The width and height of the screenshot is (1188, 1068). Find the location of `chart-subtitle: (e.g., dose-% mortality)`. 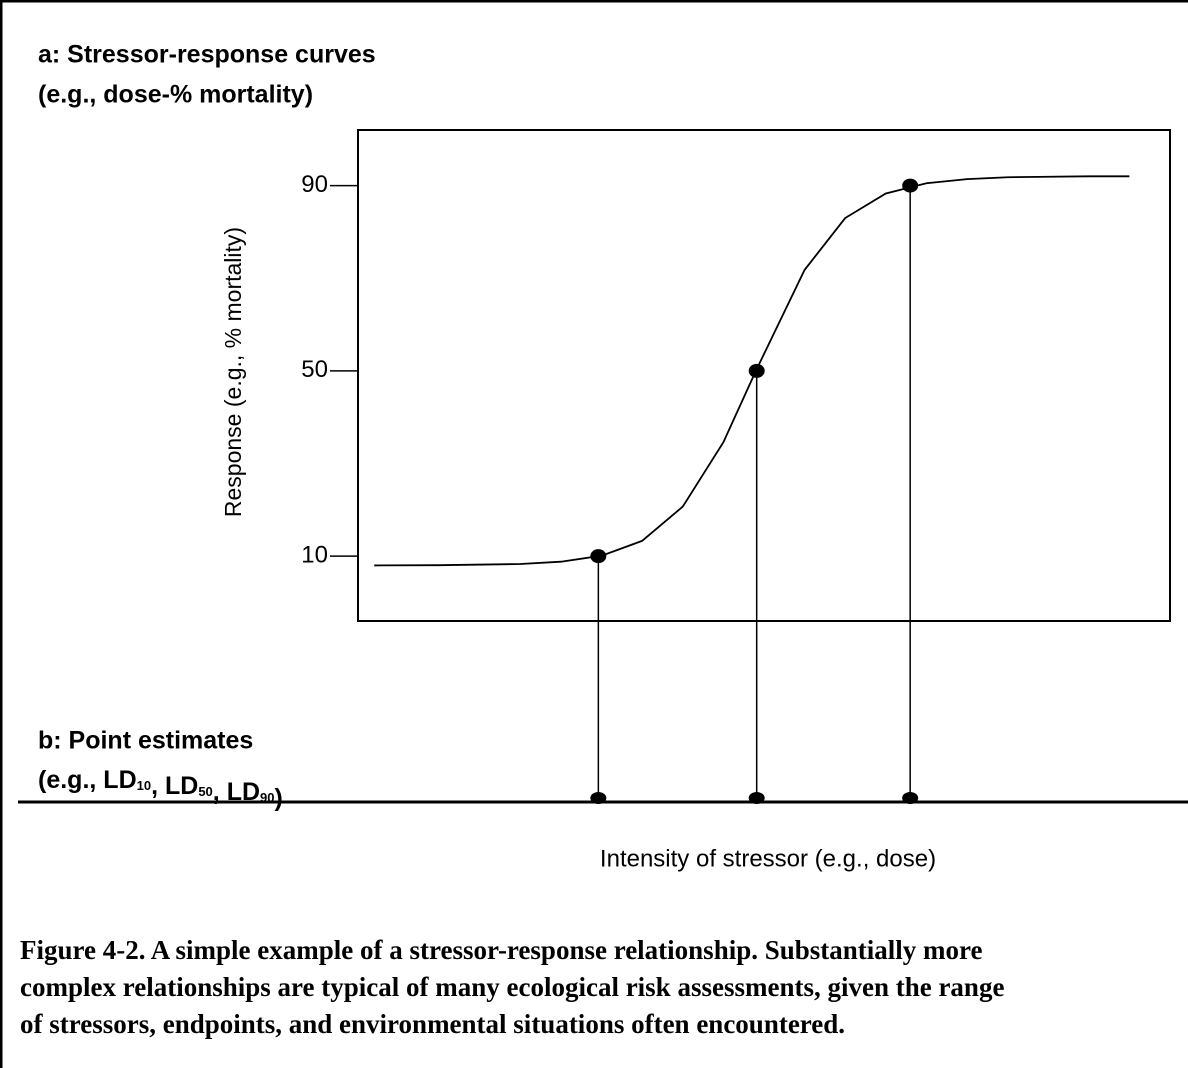

chart-subtitle: (e.g., dose-% mortality) is located at coordinates (175, 95).